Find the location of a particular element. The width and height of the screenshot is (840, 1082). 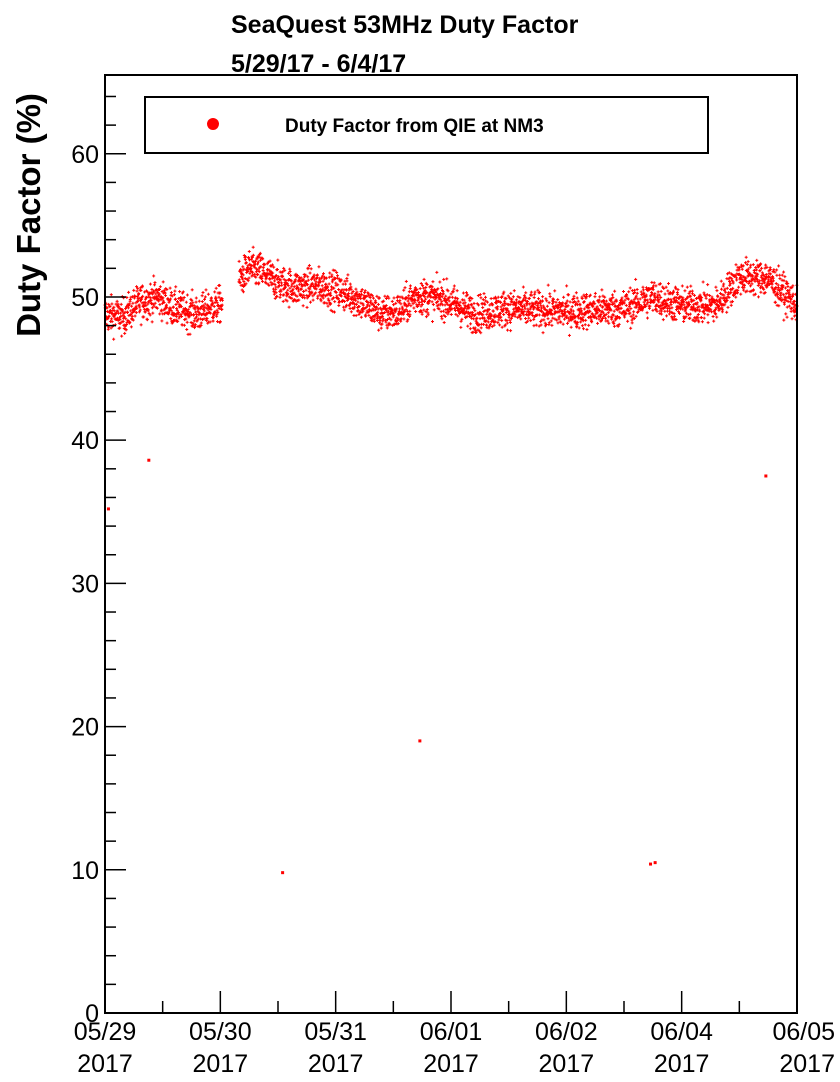

chart-subtitle: 5/29/17 - 6/4/17 is located at coordinates (318, 64).